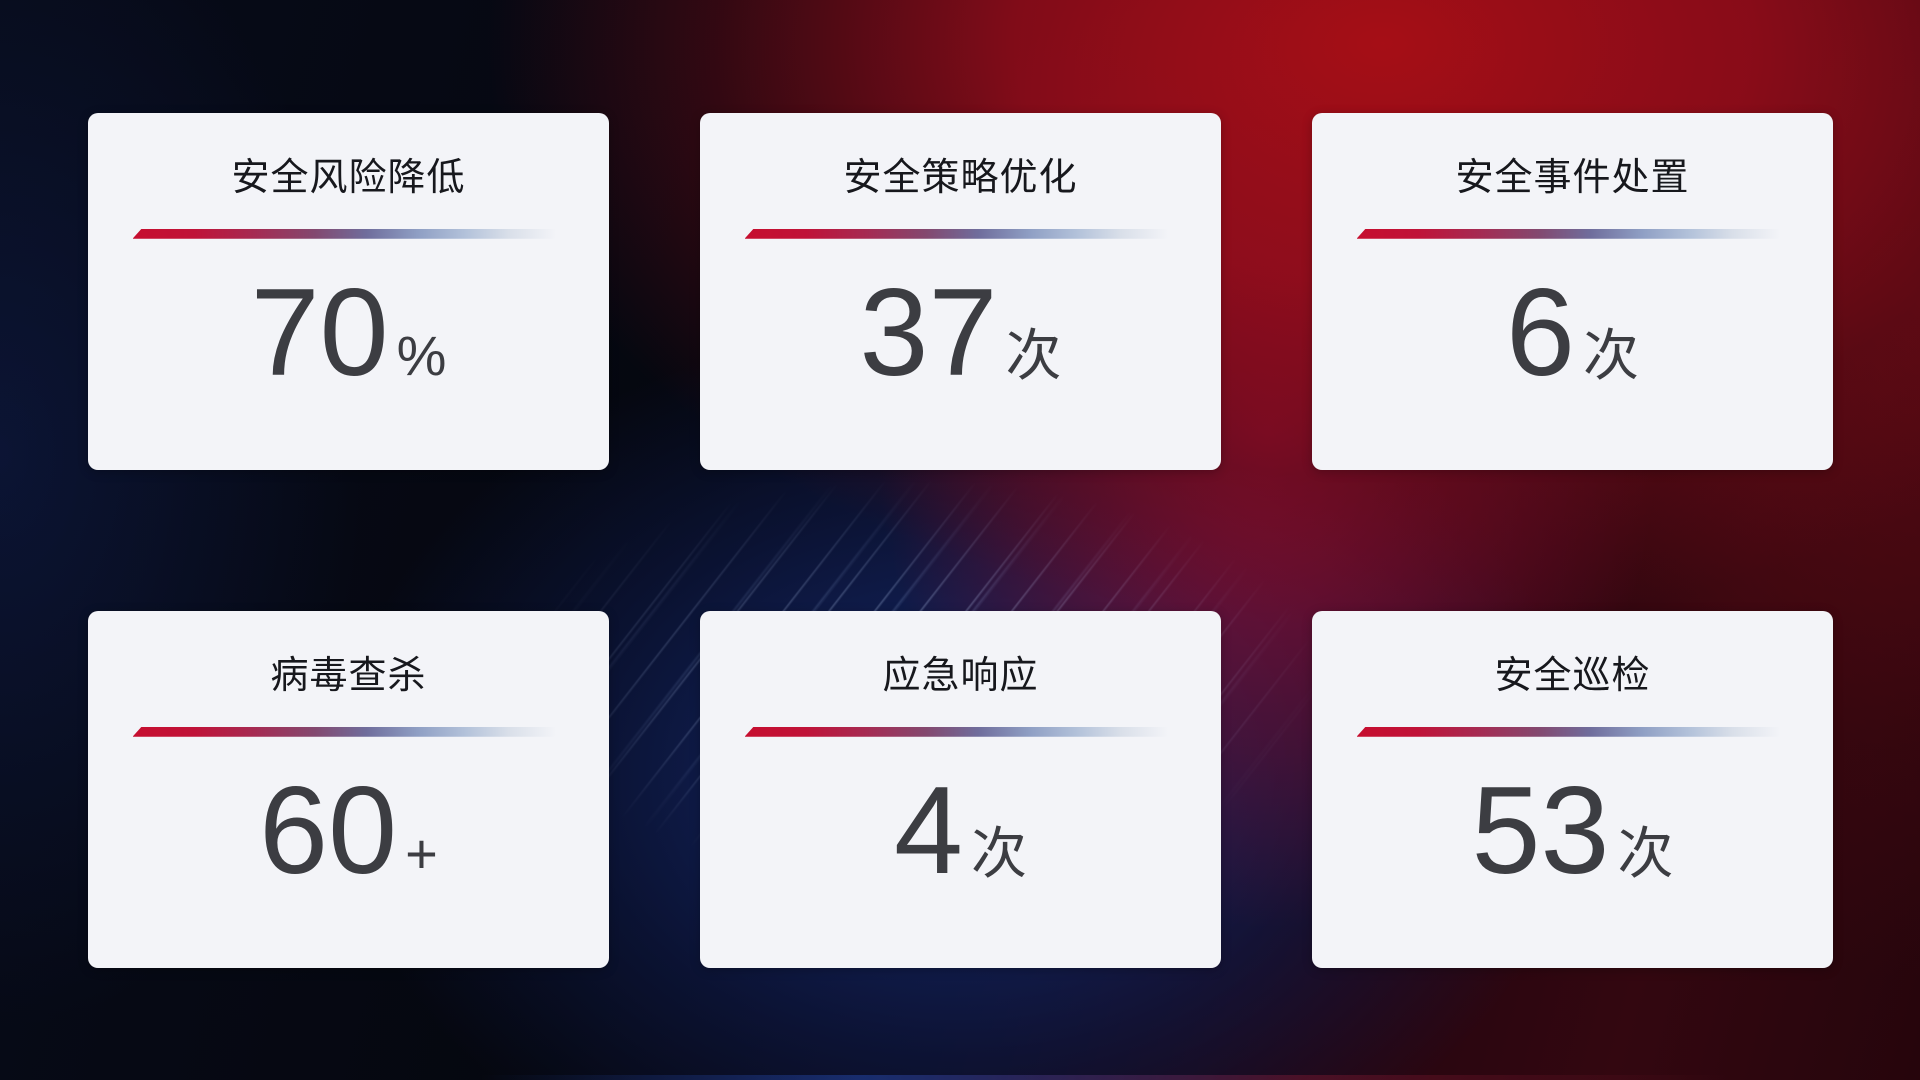  I want to click on stat-value: 37 次, so click(961, 333).